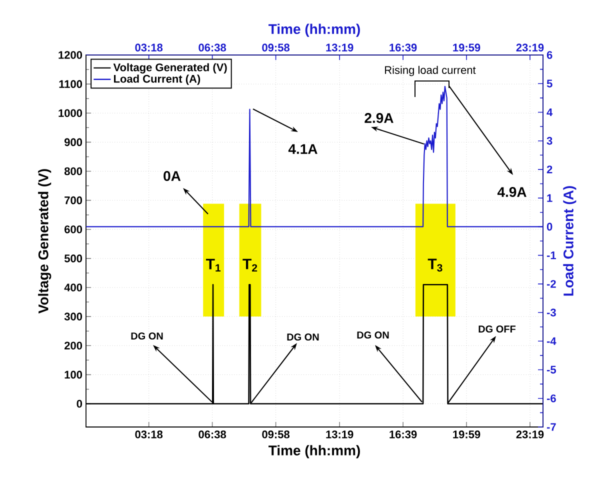 The image size is (594, 491). Describe the element at coordinates (170, 68) in the screenshot. I see `legend-label: Voltage Generated (V)` at that location.